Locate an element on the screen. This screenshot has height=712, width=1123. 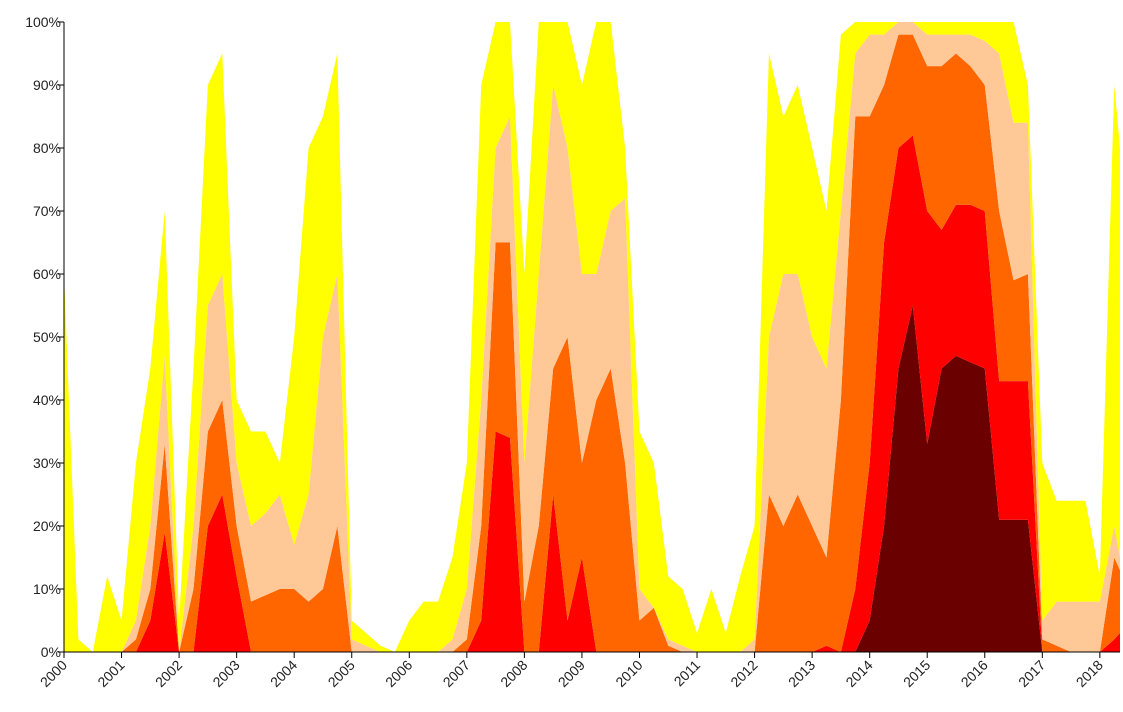
x-tick-label: 2017 is located at coordinates (1031, 673).